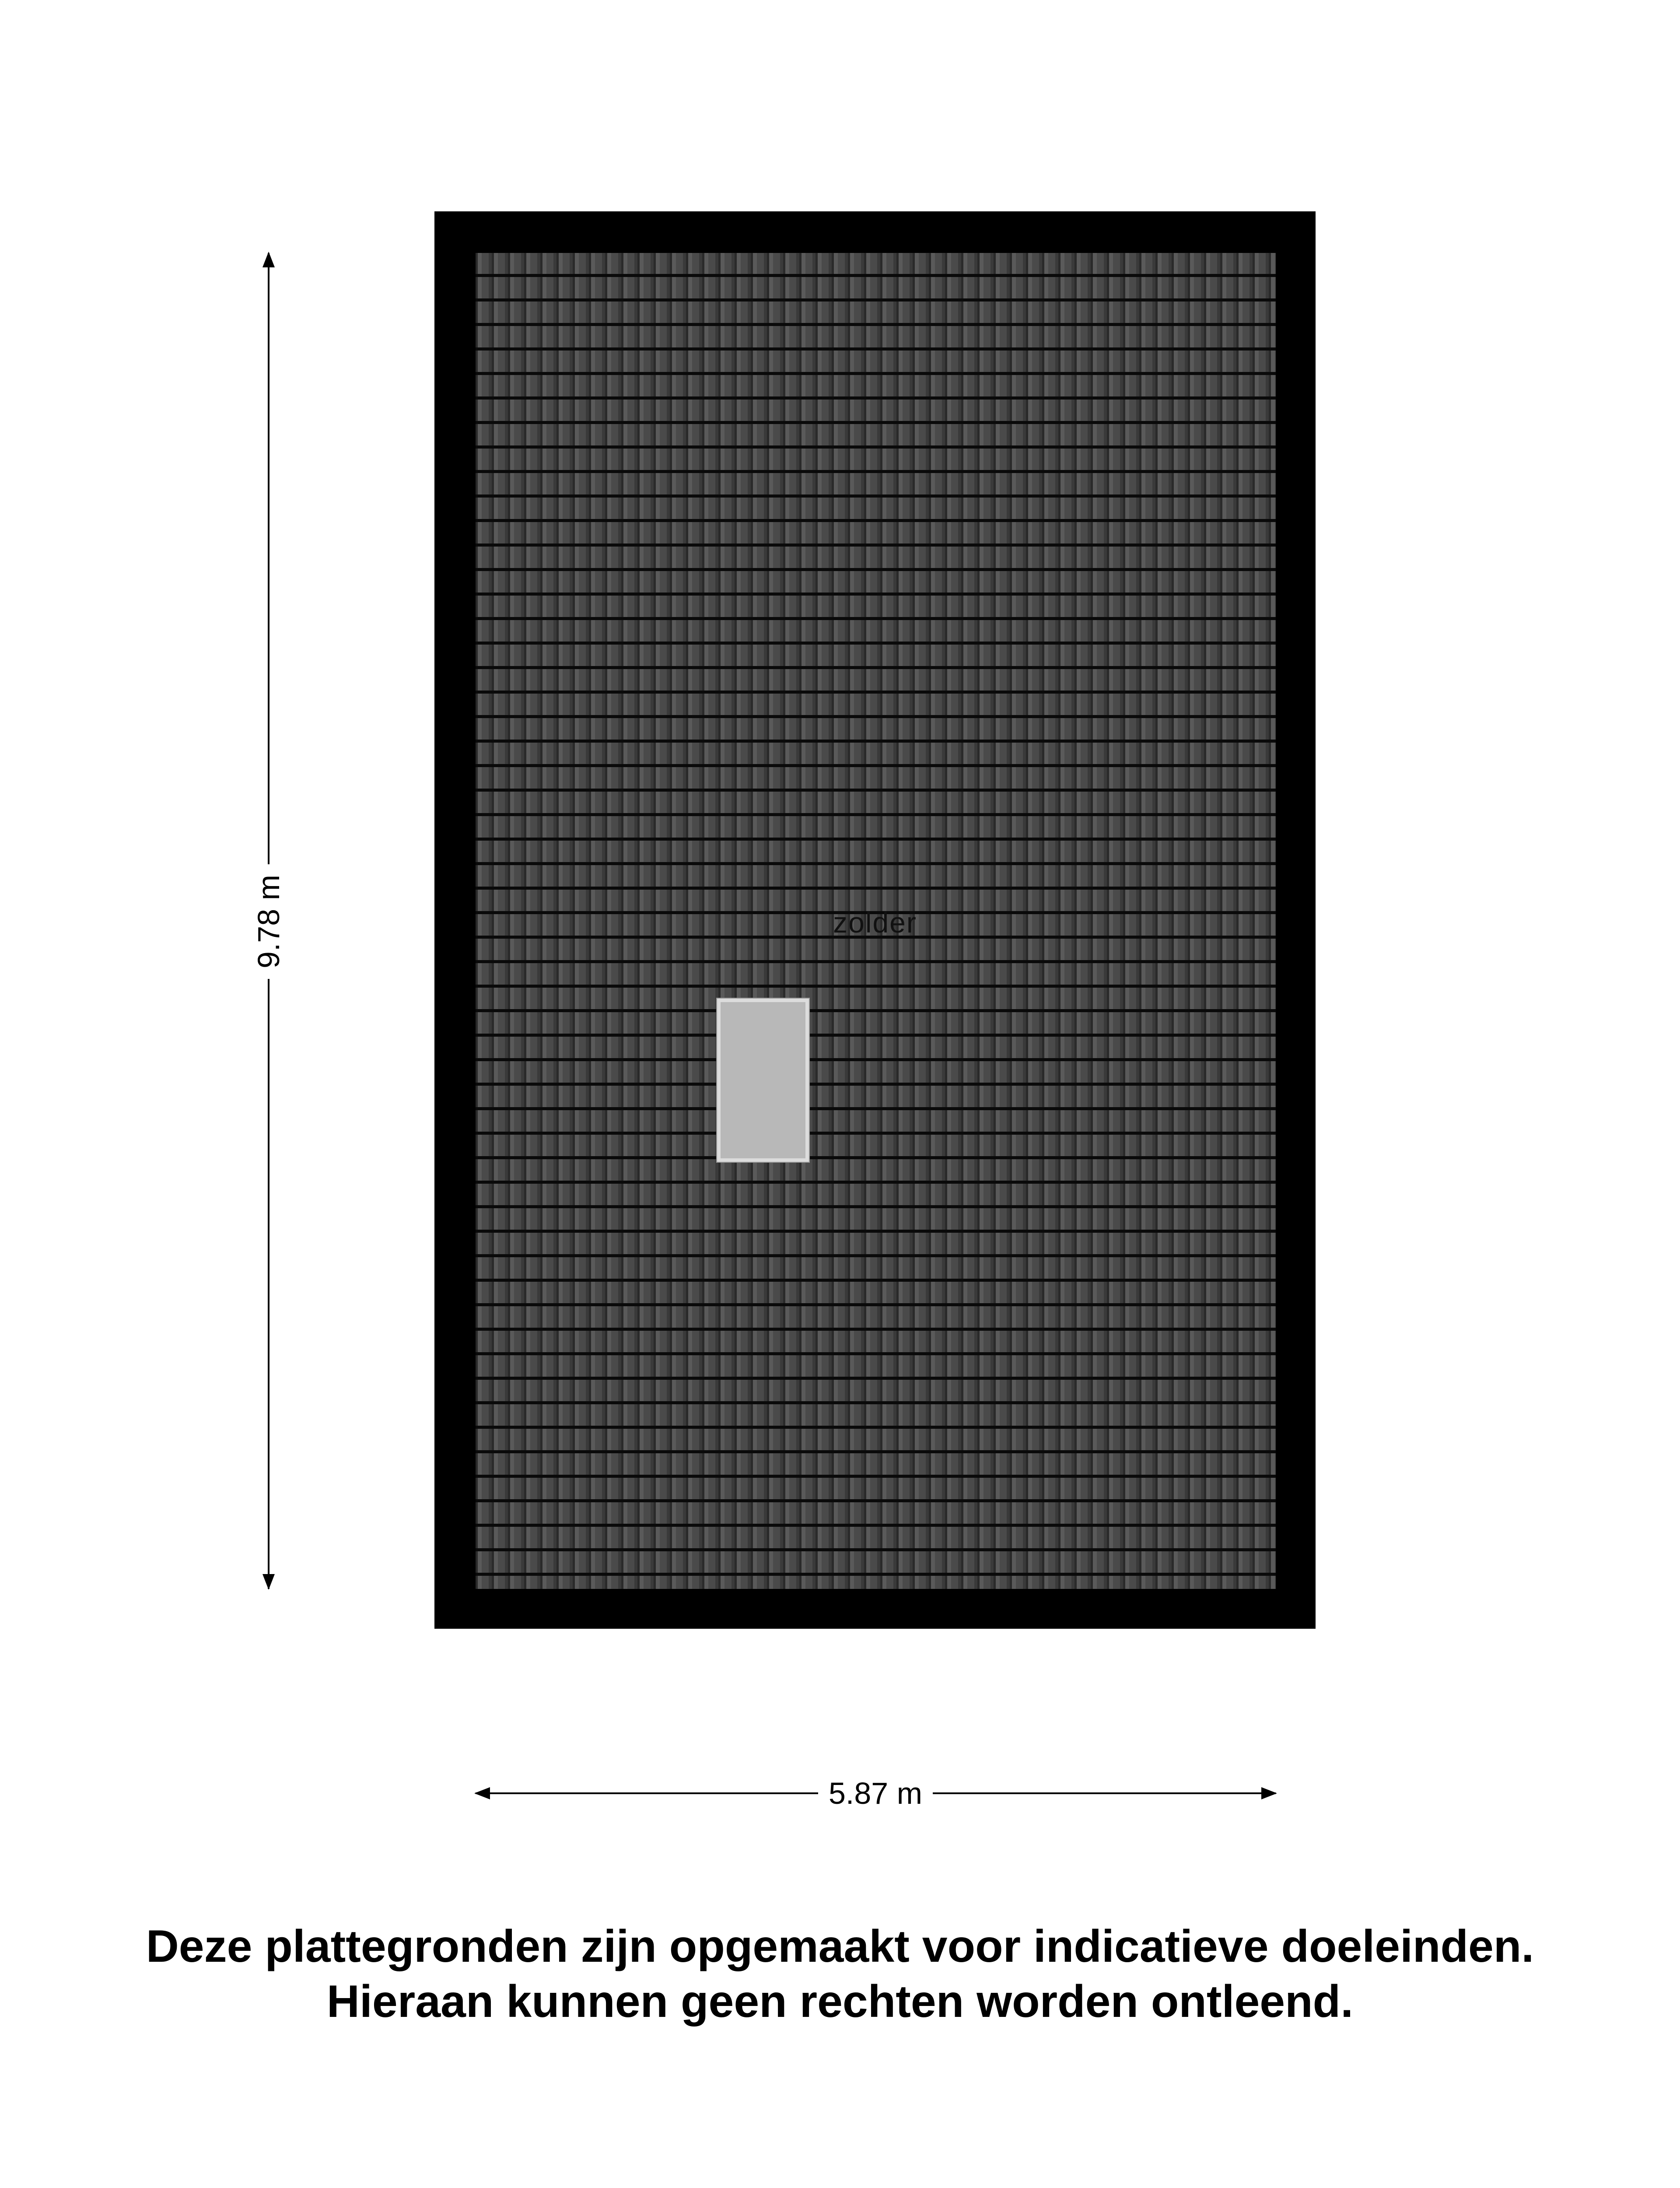 This screenshot has width=1680, height=2188. Describe the element at coordinates (268, 259) in the screenshot. I see `arrow-up-icon` at that location.